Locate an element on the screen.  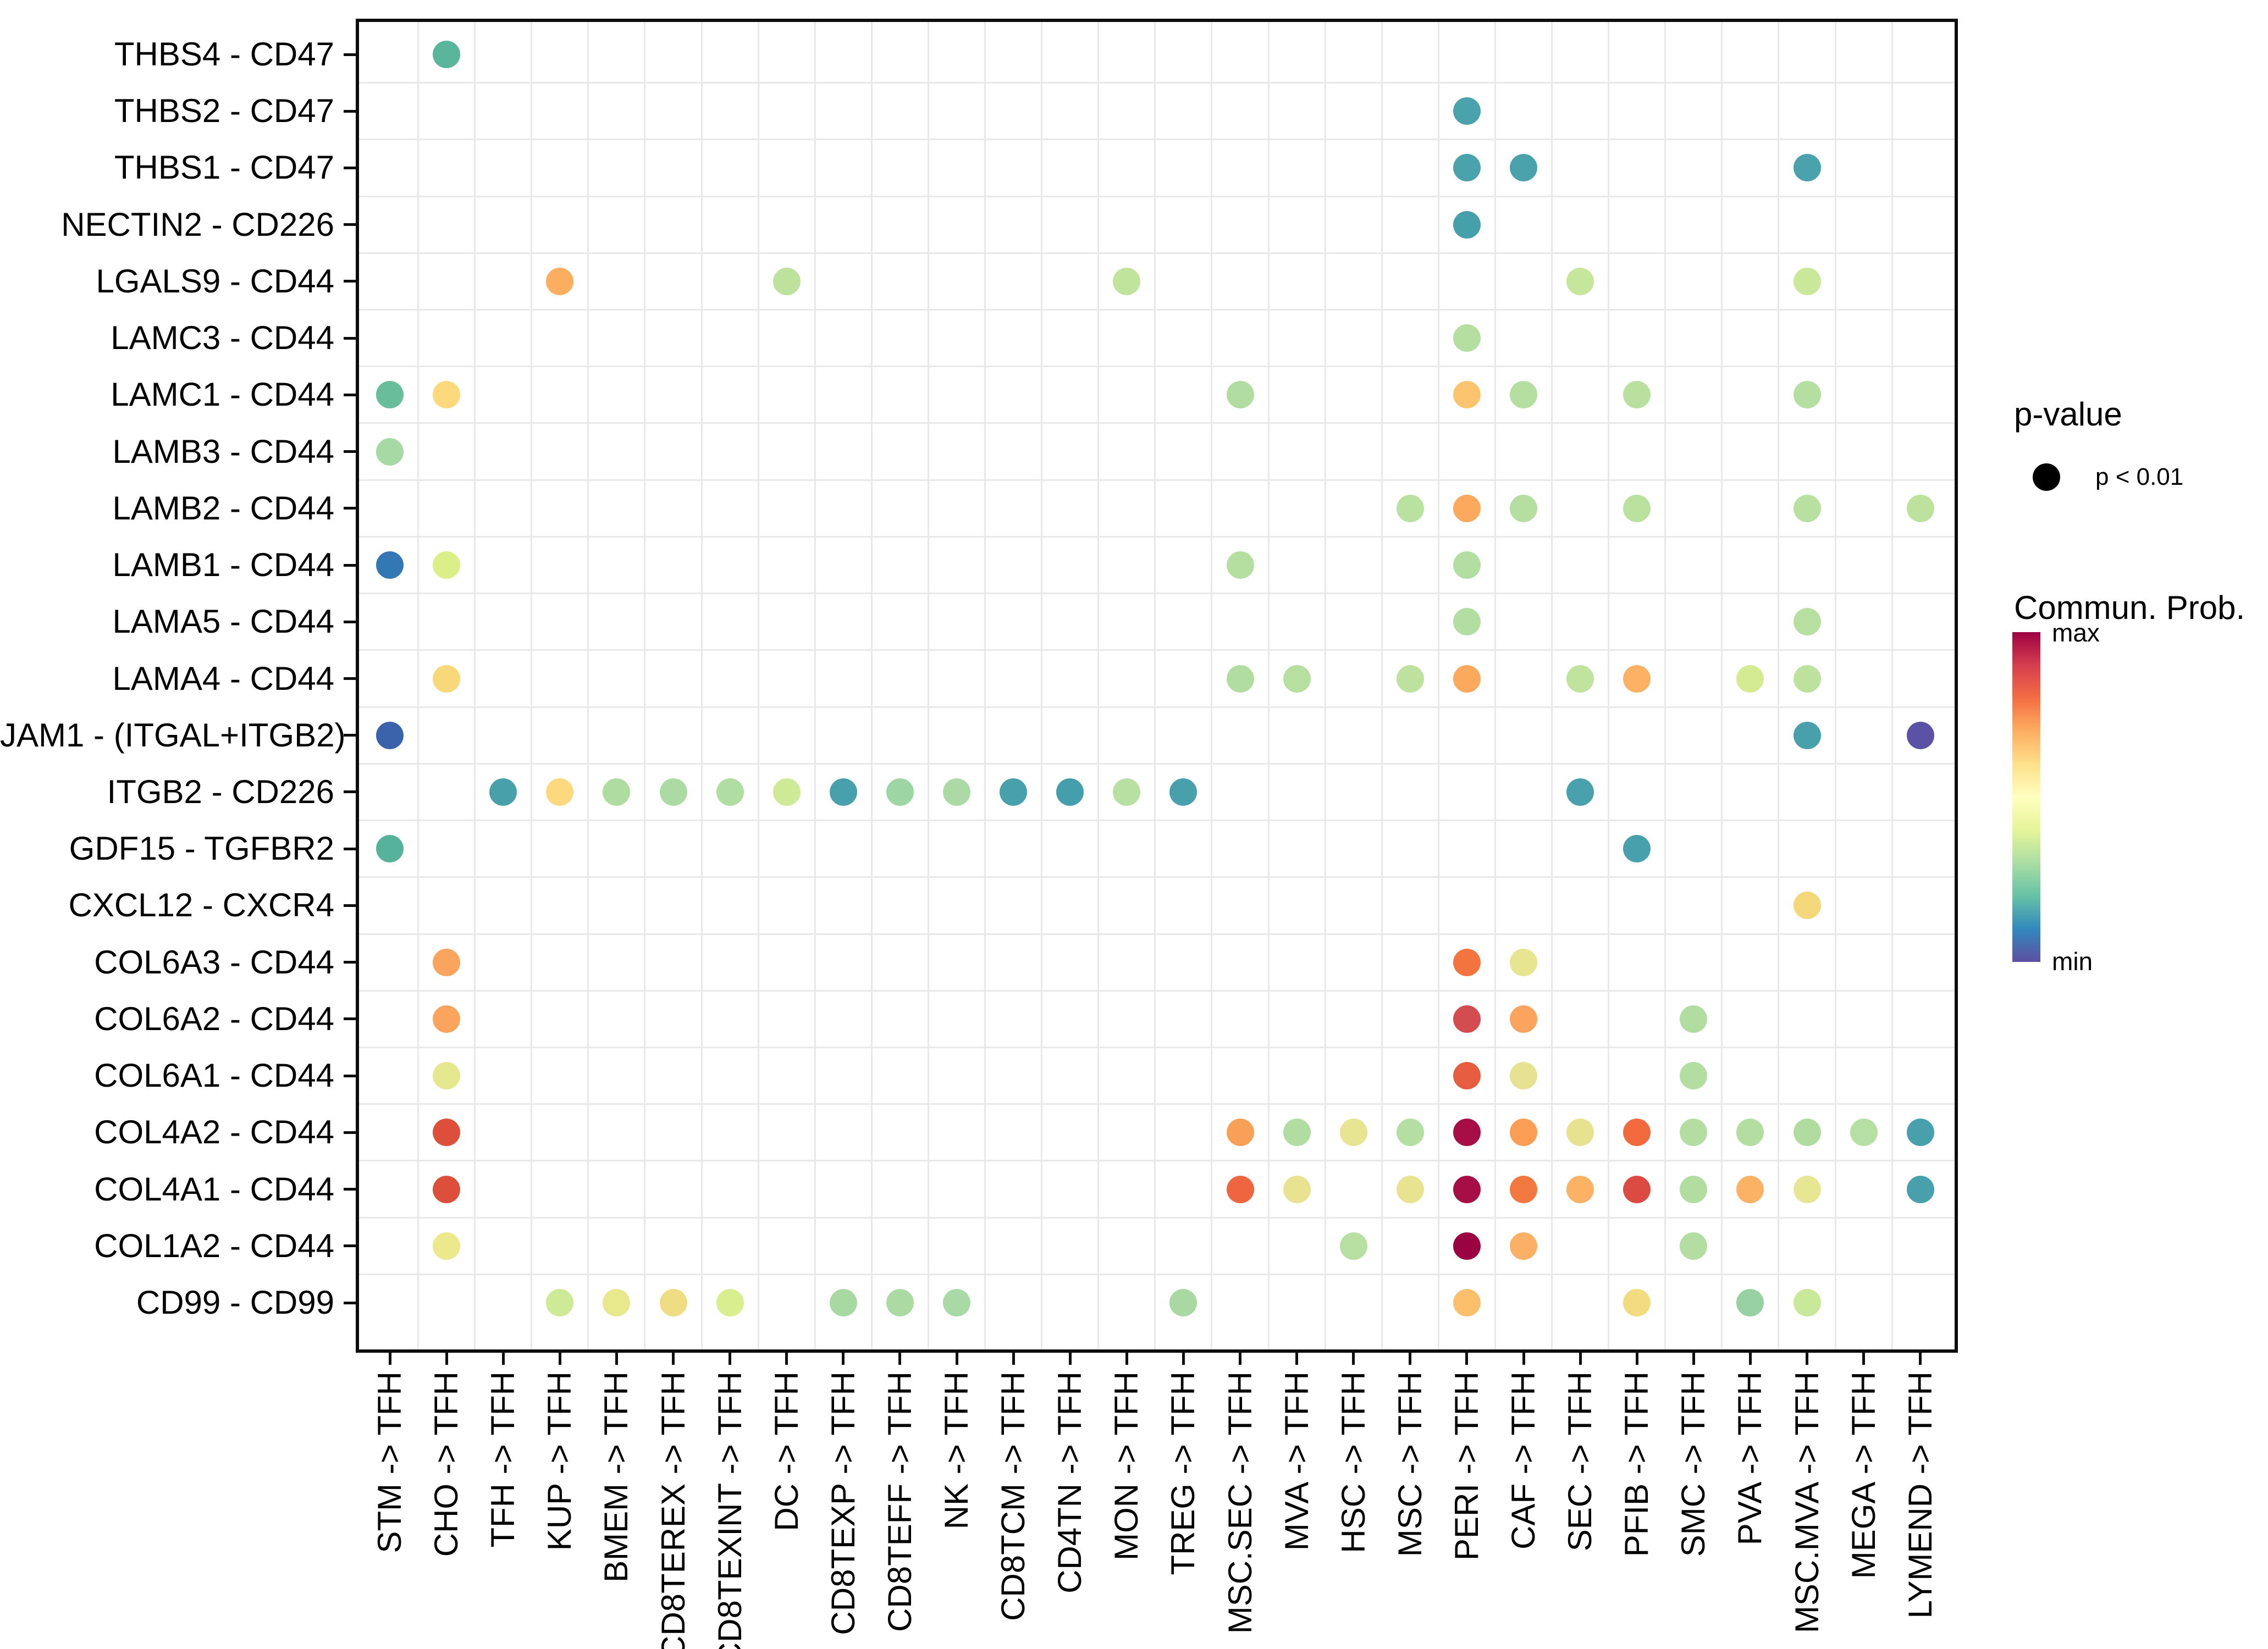
y-axis-label: COL6A3 - CD44 is located at coordinates (214, 962).